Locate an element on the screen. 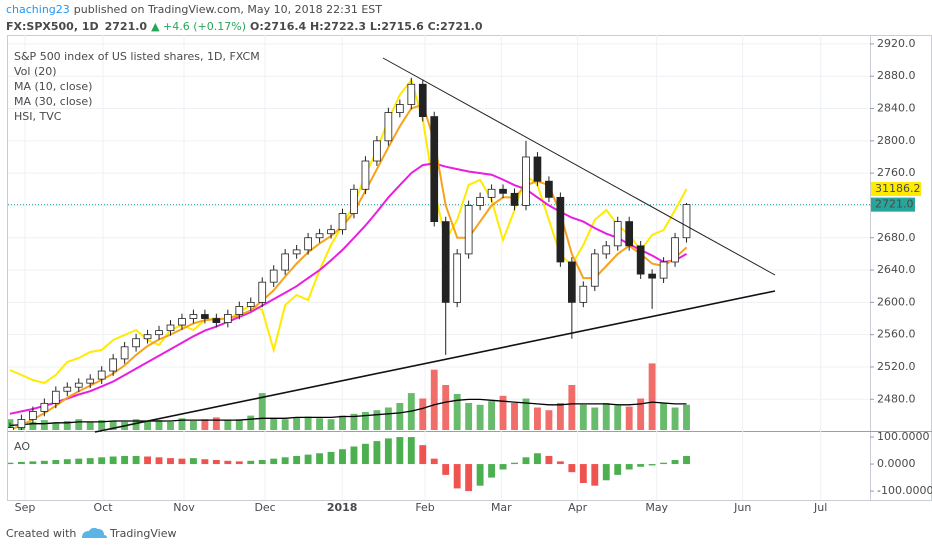 This screenshot has width=932, height=550. legend-ao: AO is located at coordinates (22, 446).